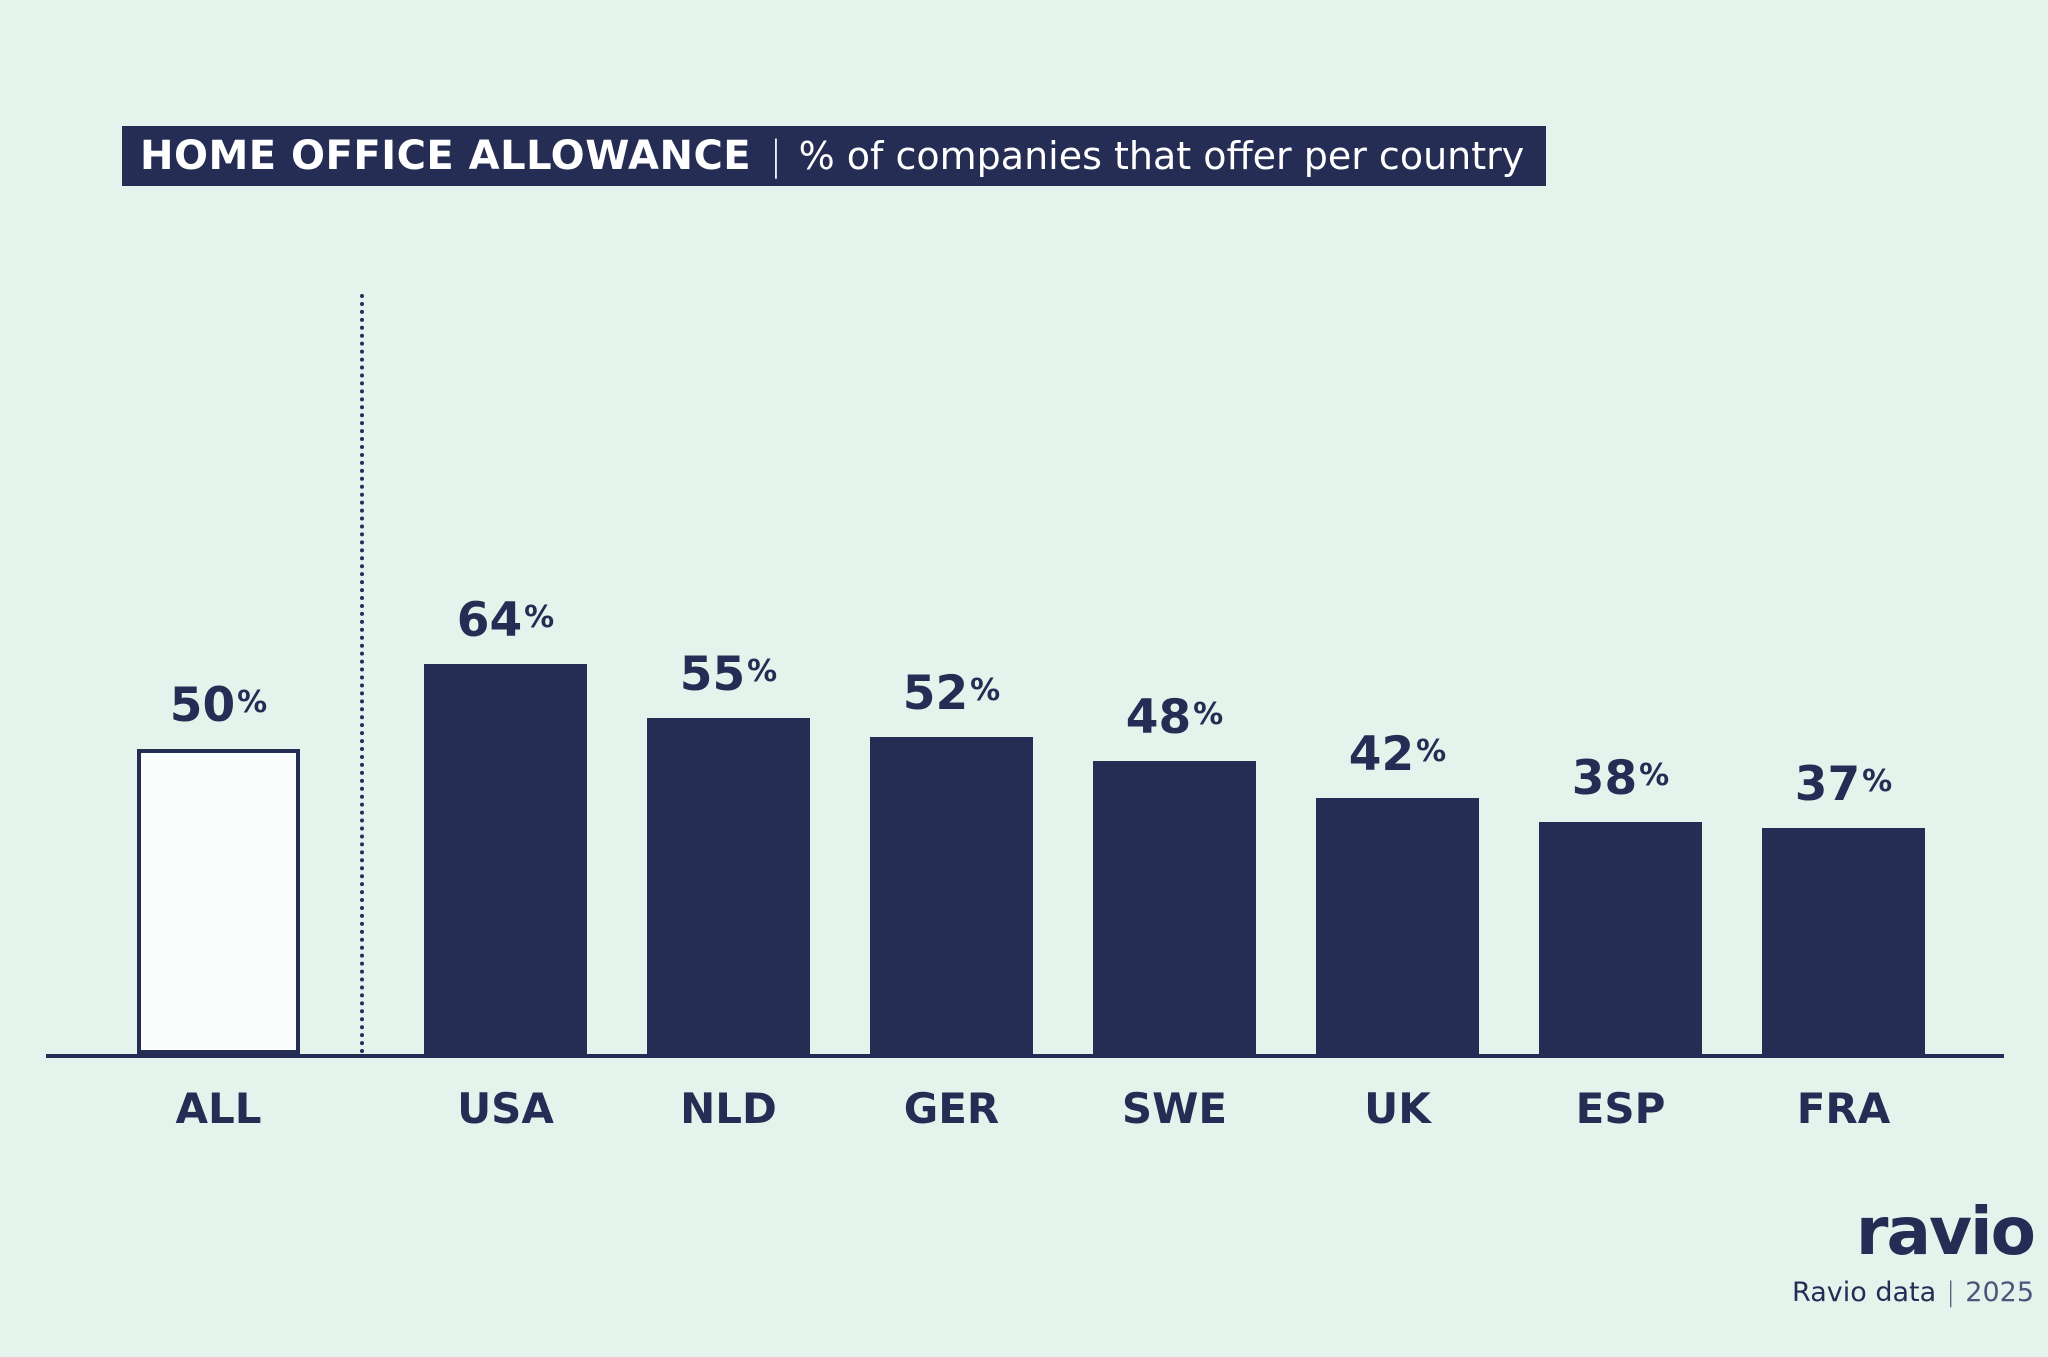  Describe the element at coordinates (1381, 754) in the screenshot. I see `bar-value-number: 42` at that location.